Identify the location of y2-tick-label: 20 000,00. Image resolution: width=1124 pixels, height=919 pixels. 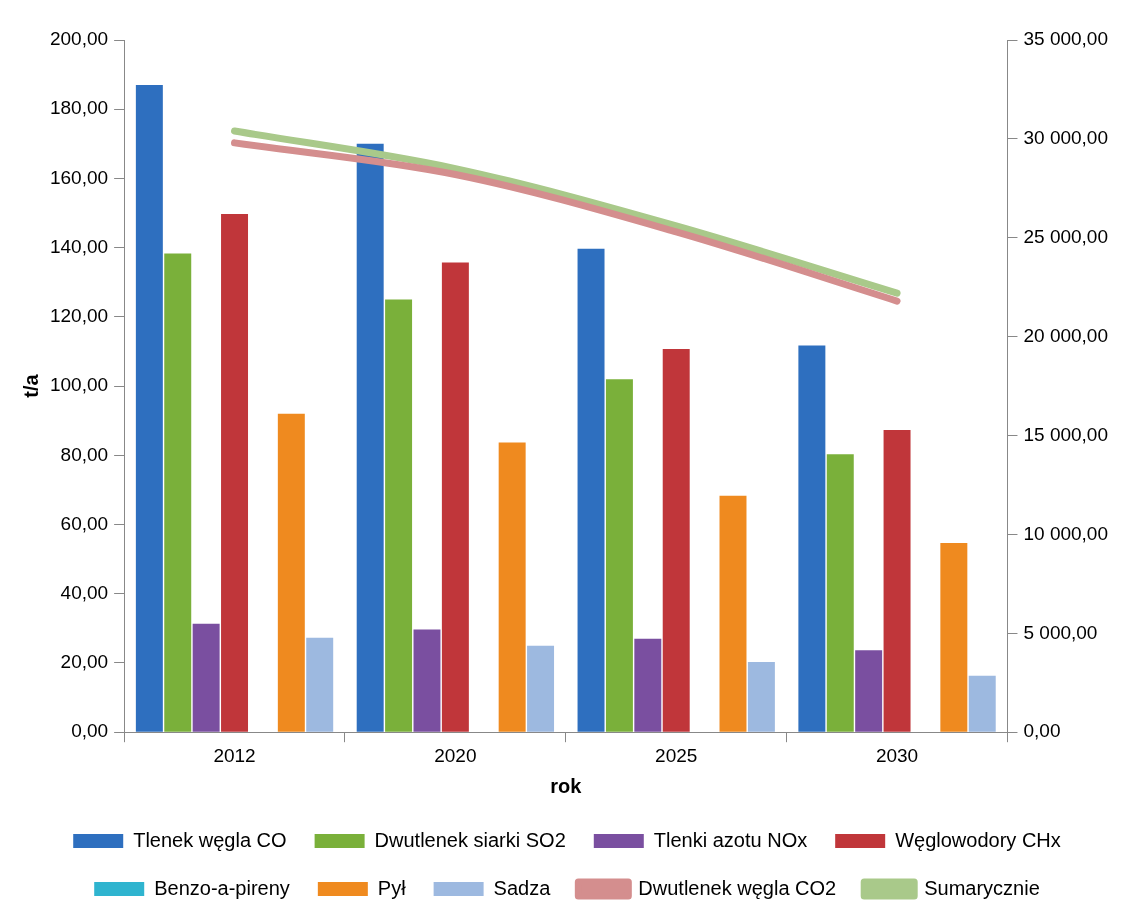
(1066, 335).